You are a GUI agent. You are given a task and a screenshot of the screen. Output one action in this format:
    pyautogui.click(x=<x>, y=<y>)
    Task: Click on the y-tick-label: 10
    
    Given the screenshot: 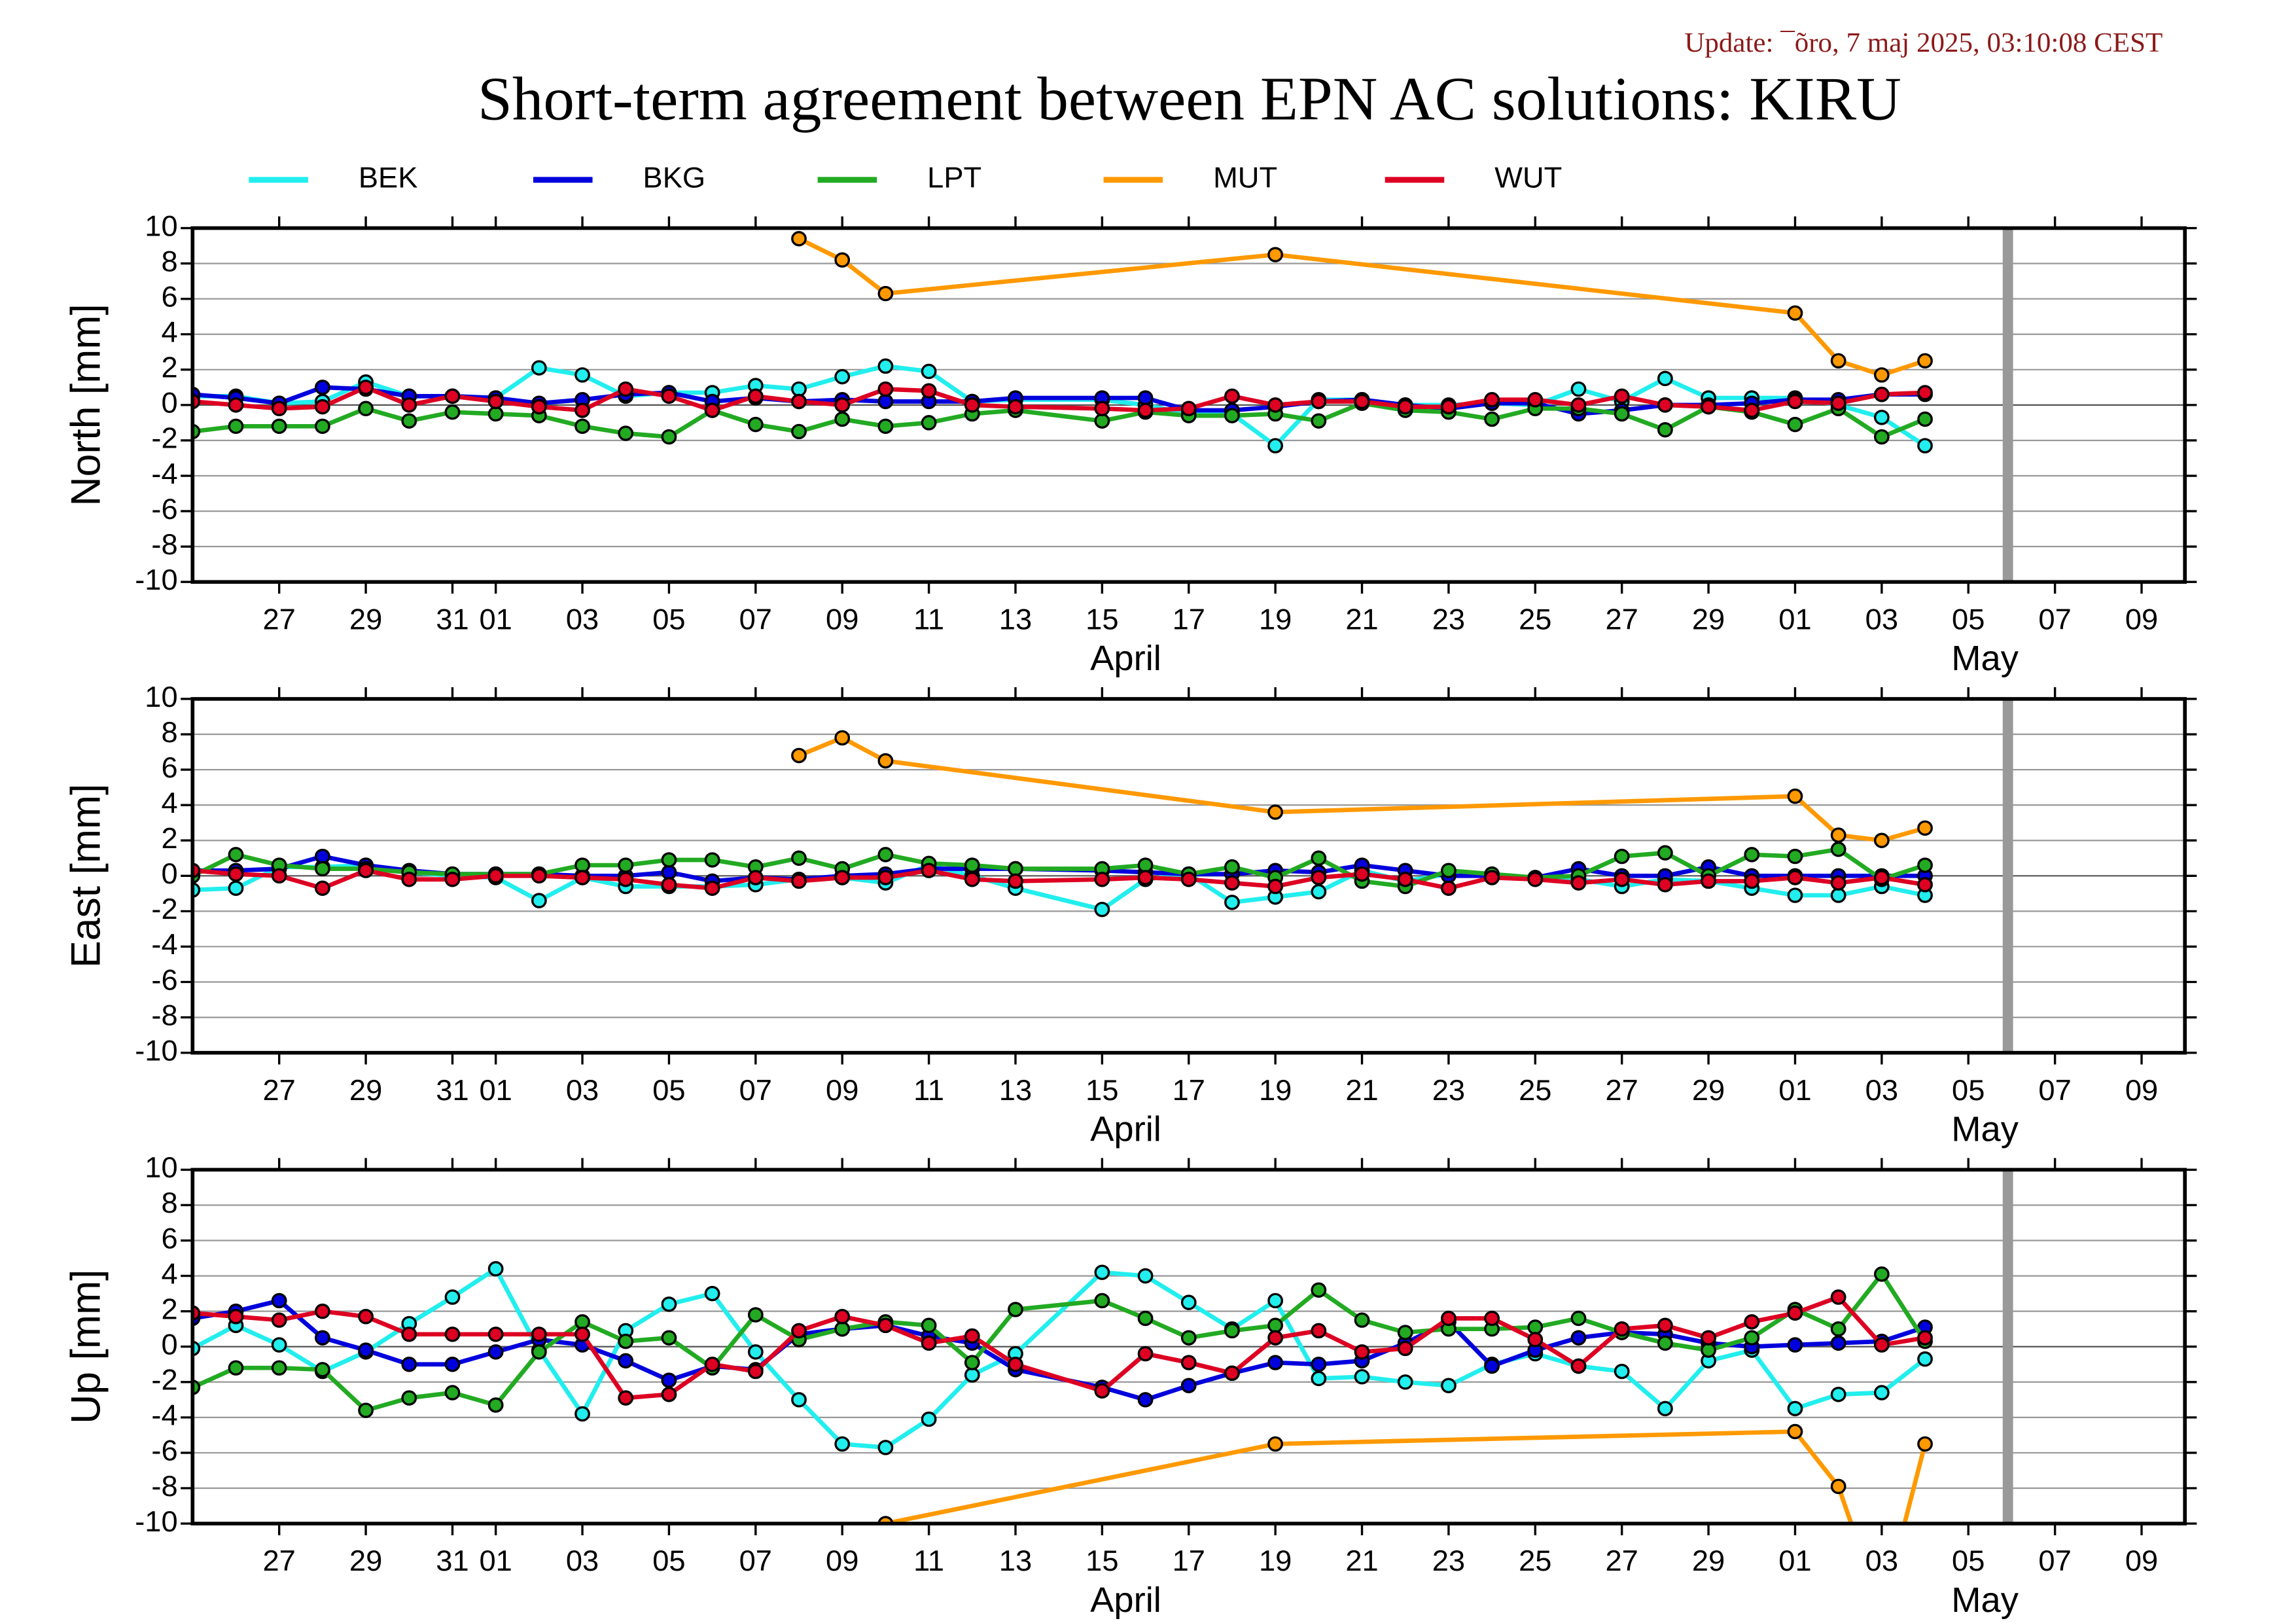 What is the action you would take?
    pyautogui.click(x=161, y=696)
    